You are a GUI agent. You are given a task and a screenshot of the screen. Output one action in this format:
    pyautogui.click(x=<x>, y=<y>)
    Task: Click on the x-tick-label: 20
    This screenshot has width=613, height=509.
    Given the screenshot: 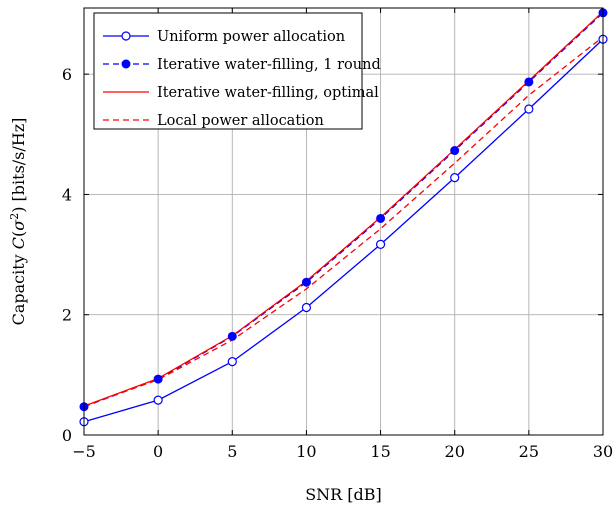 What is the action you would take?
    pyautogui.click(x=455, y=451)
    